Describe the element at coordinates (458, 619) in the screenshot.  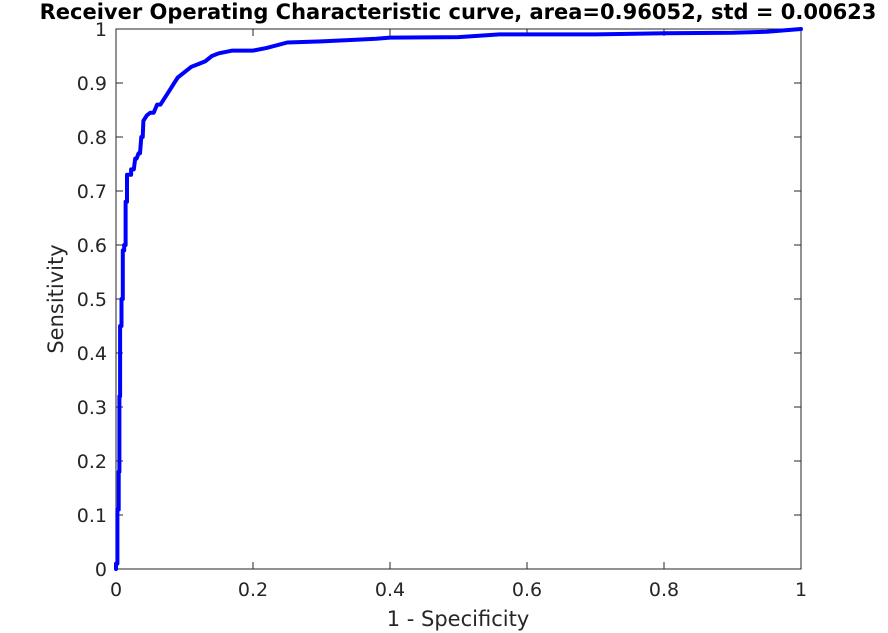
I see `x-axis-label: 1 - Specificity` at that location.